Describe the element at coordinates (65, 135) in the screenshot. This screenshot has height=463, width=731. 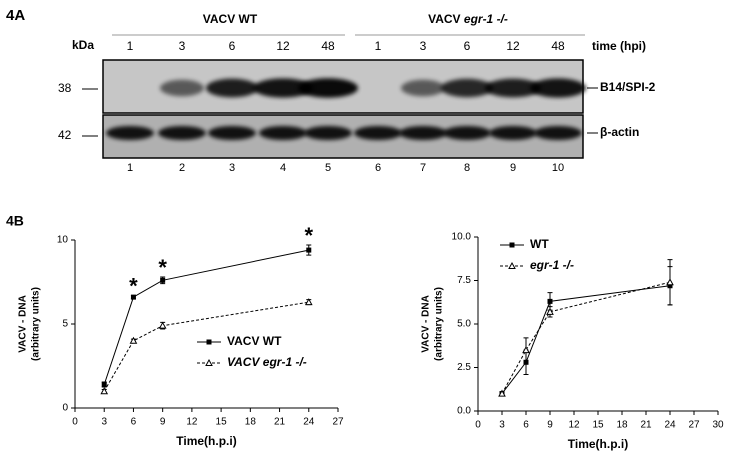
I see `marker-label: 42` at that location.